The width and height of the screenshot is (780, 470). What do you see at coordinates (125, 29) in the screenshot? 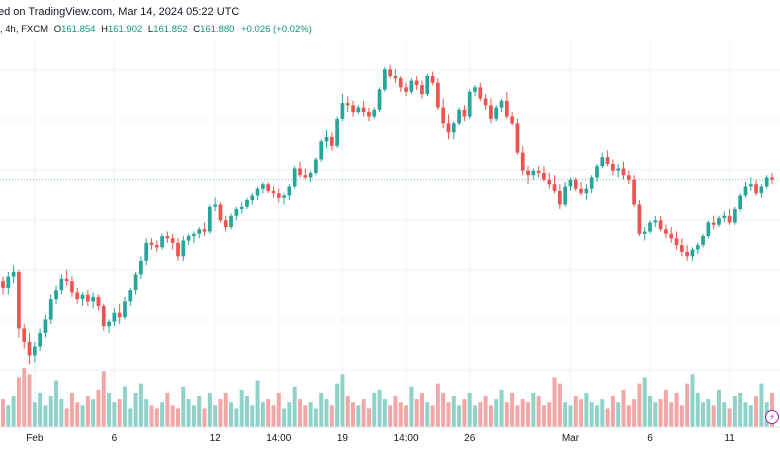
I see `high-value: 161.902` at bounding box center [125, 29].